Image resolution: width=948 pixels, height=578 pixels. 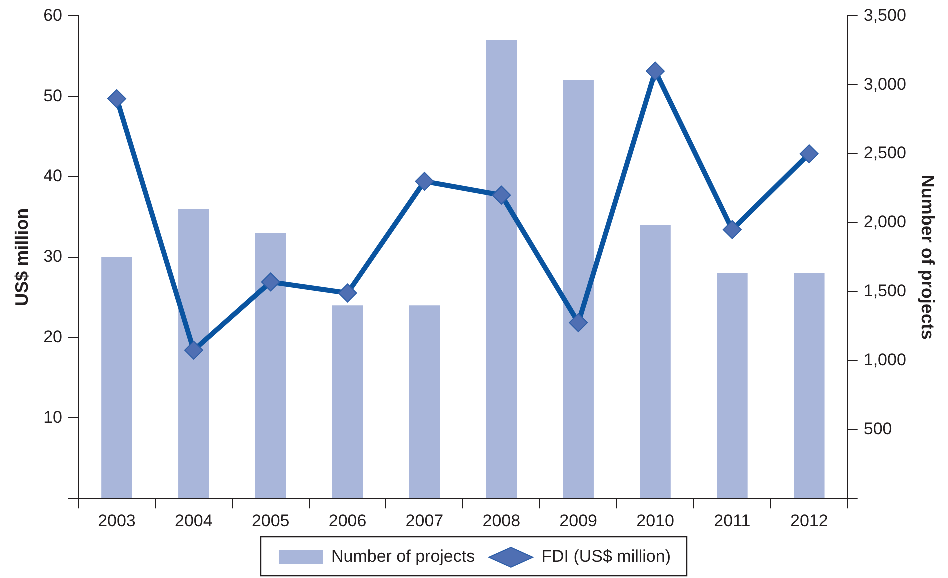 What do you see at coordinates (271, 520) in the screenshot?
I see `x-tick-label: 2005` at bounding box center [271, 520].